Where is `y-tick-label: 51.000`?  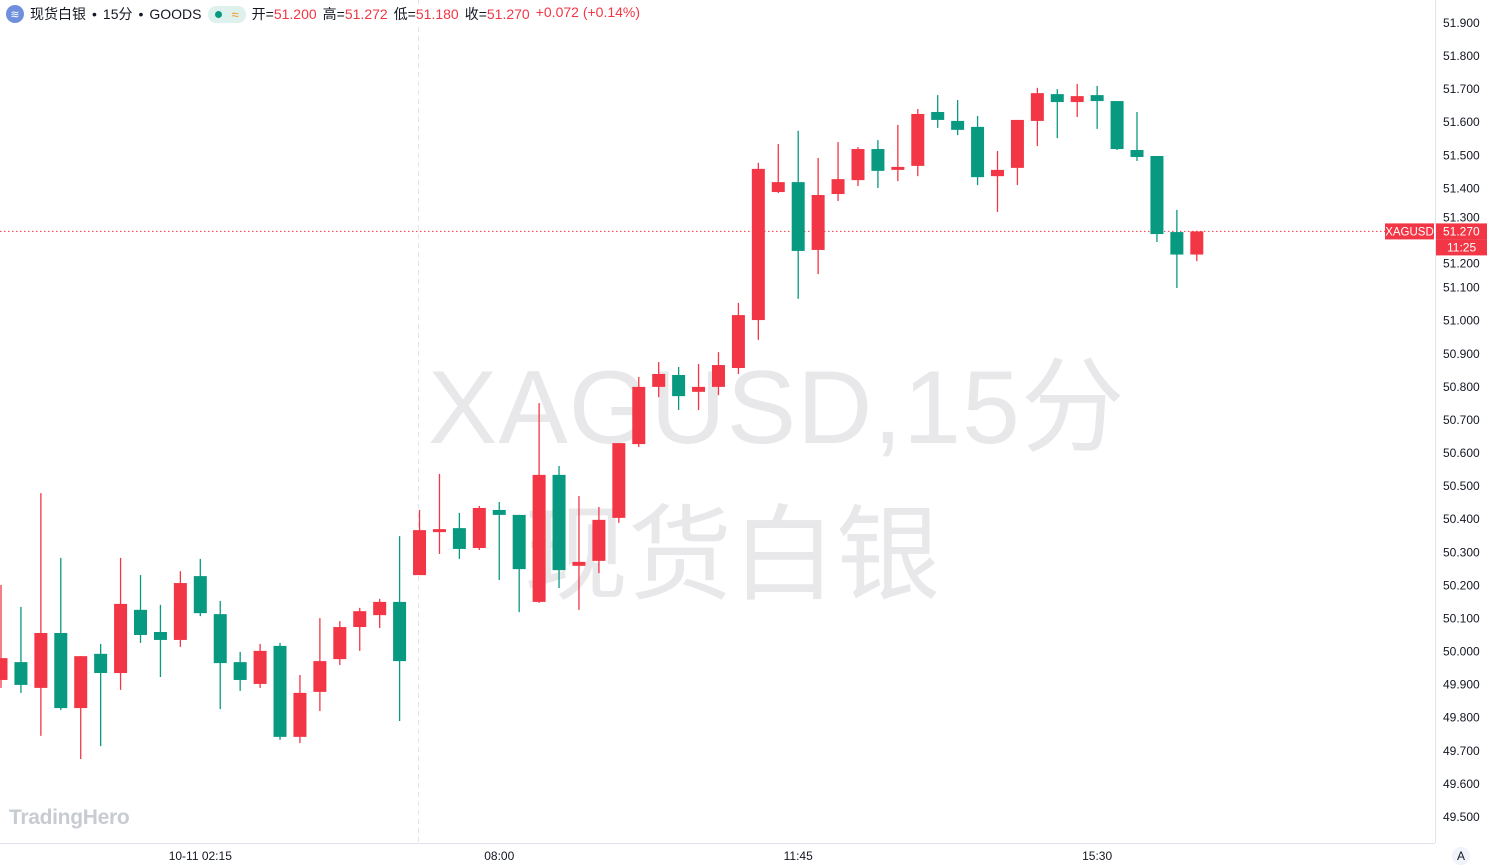 y-tick-label: 51.000 is located at coordinates (1461, 321).